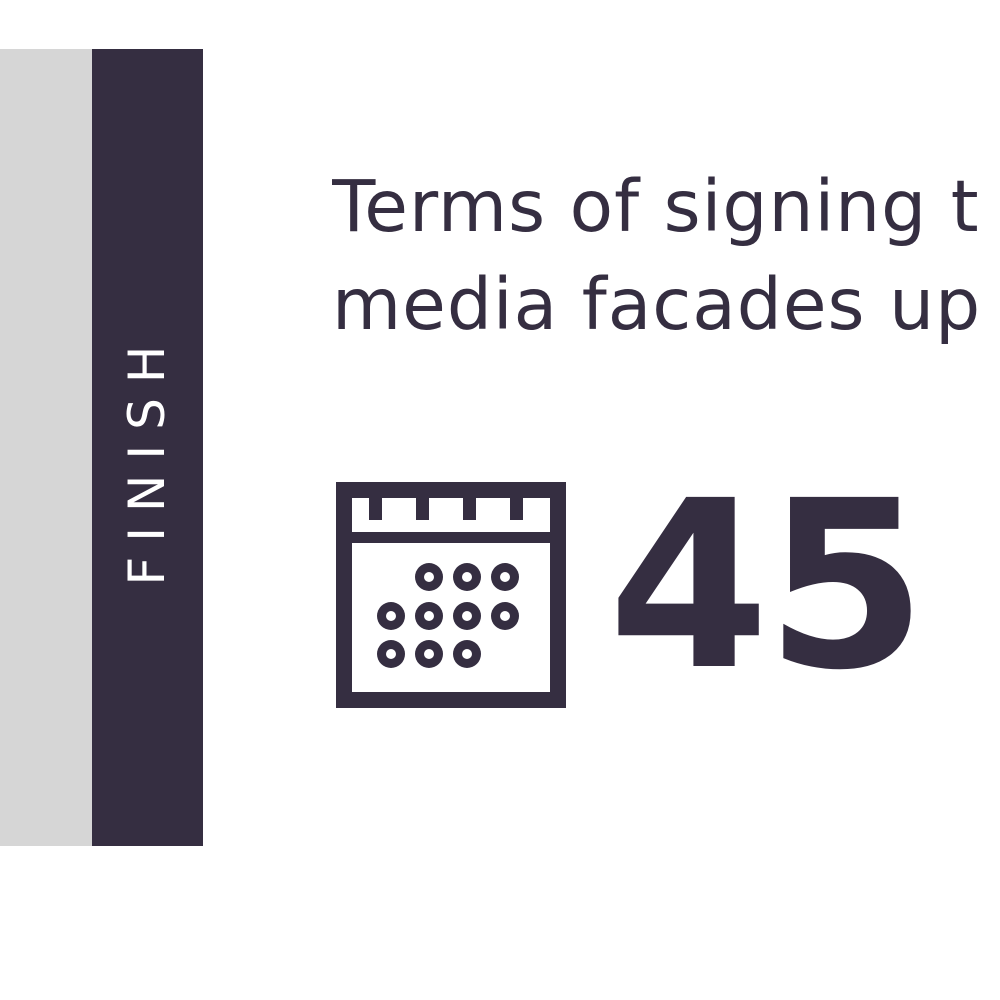 Image resolution: width=1000 pixels, height=1000 pixels. I want to click on page-heading: Terms of signing t media facades up, so click(666, 256).